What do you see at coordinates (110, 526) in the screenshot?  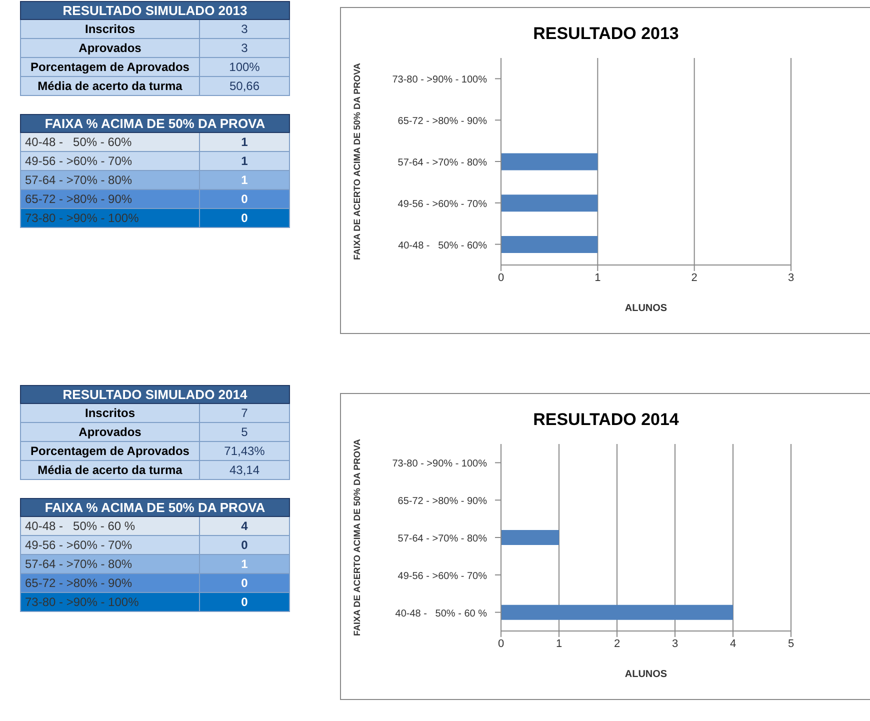 I see `category-label: 40-48 - 50% - 60 %` at bounding box center [110, 526].